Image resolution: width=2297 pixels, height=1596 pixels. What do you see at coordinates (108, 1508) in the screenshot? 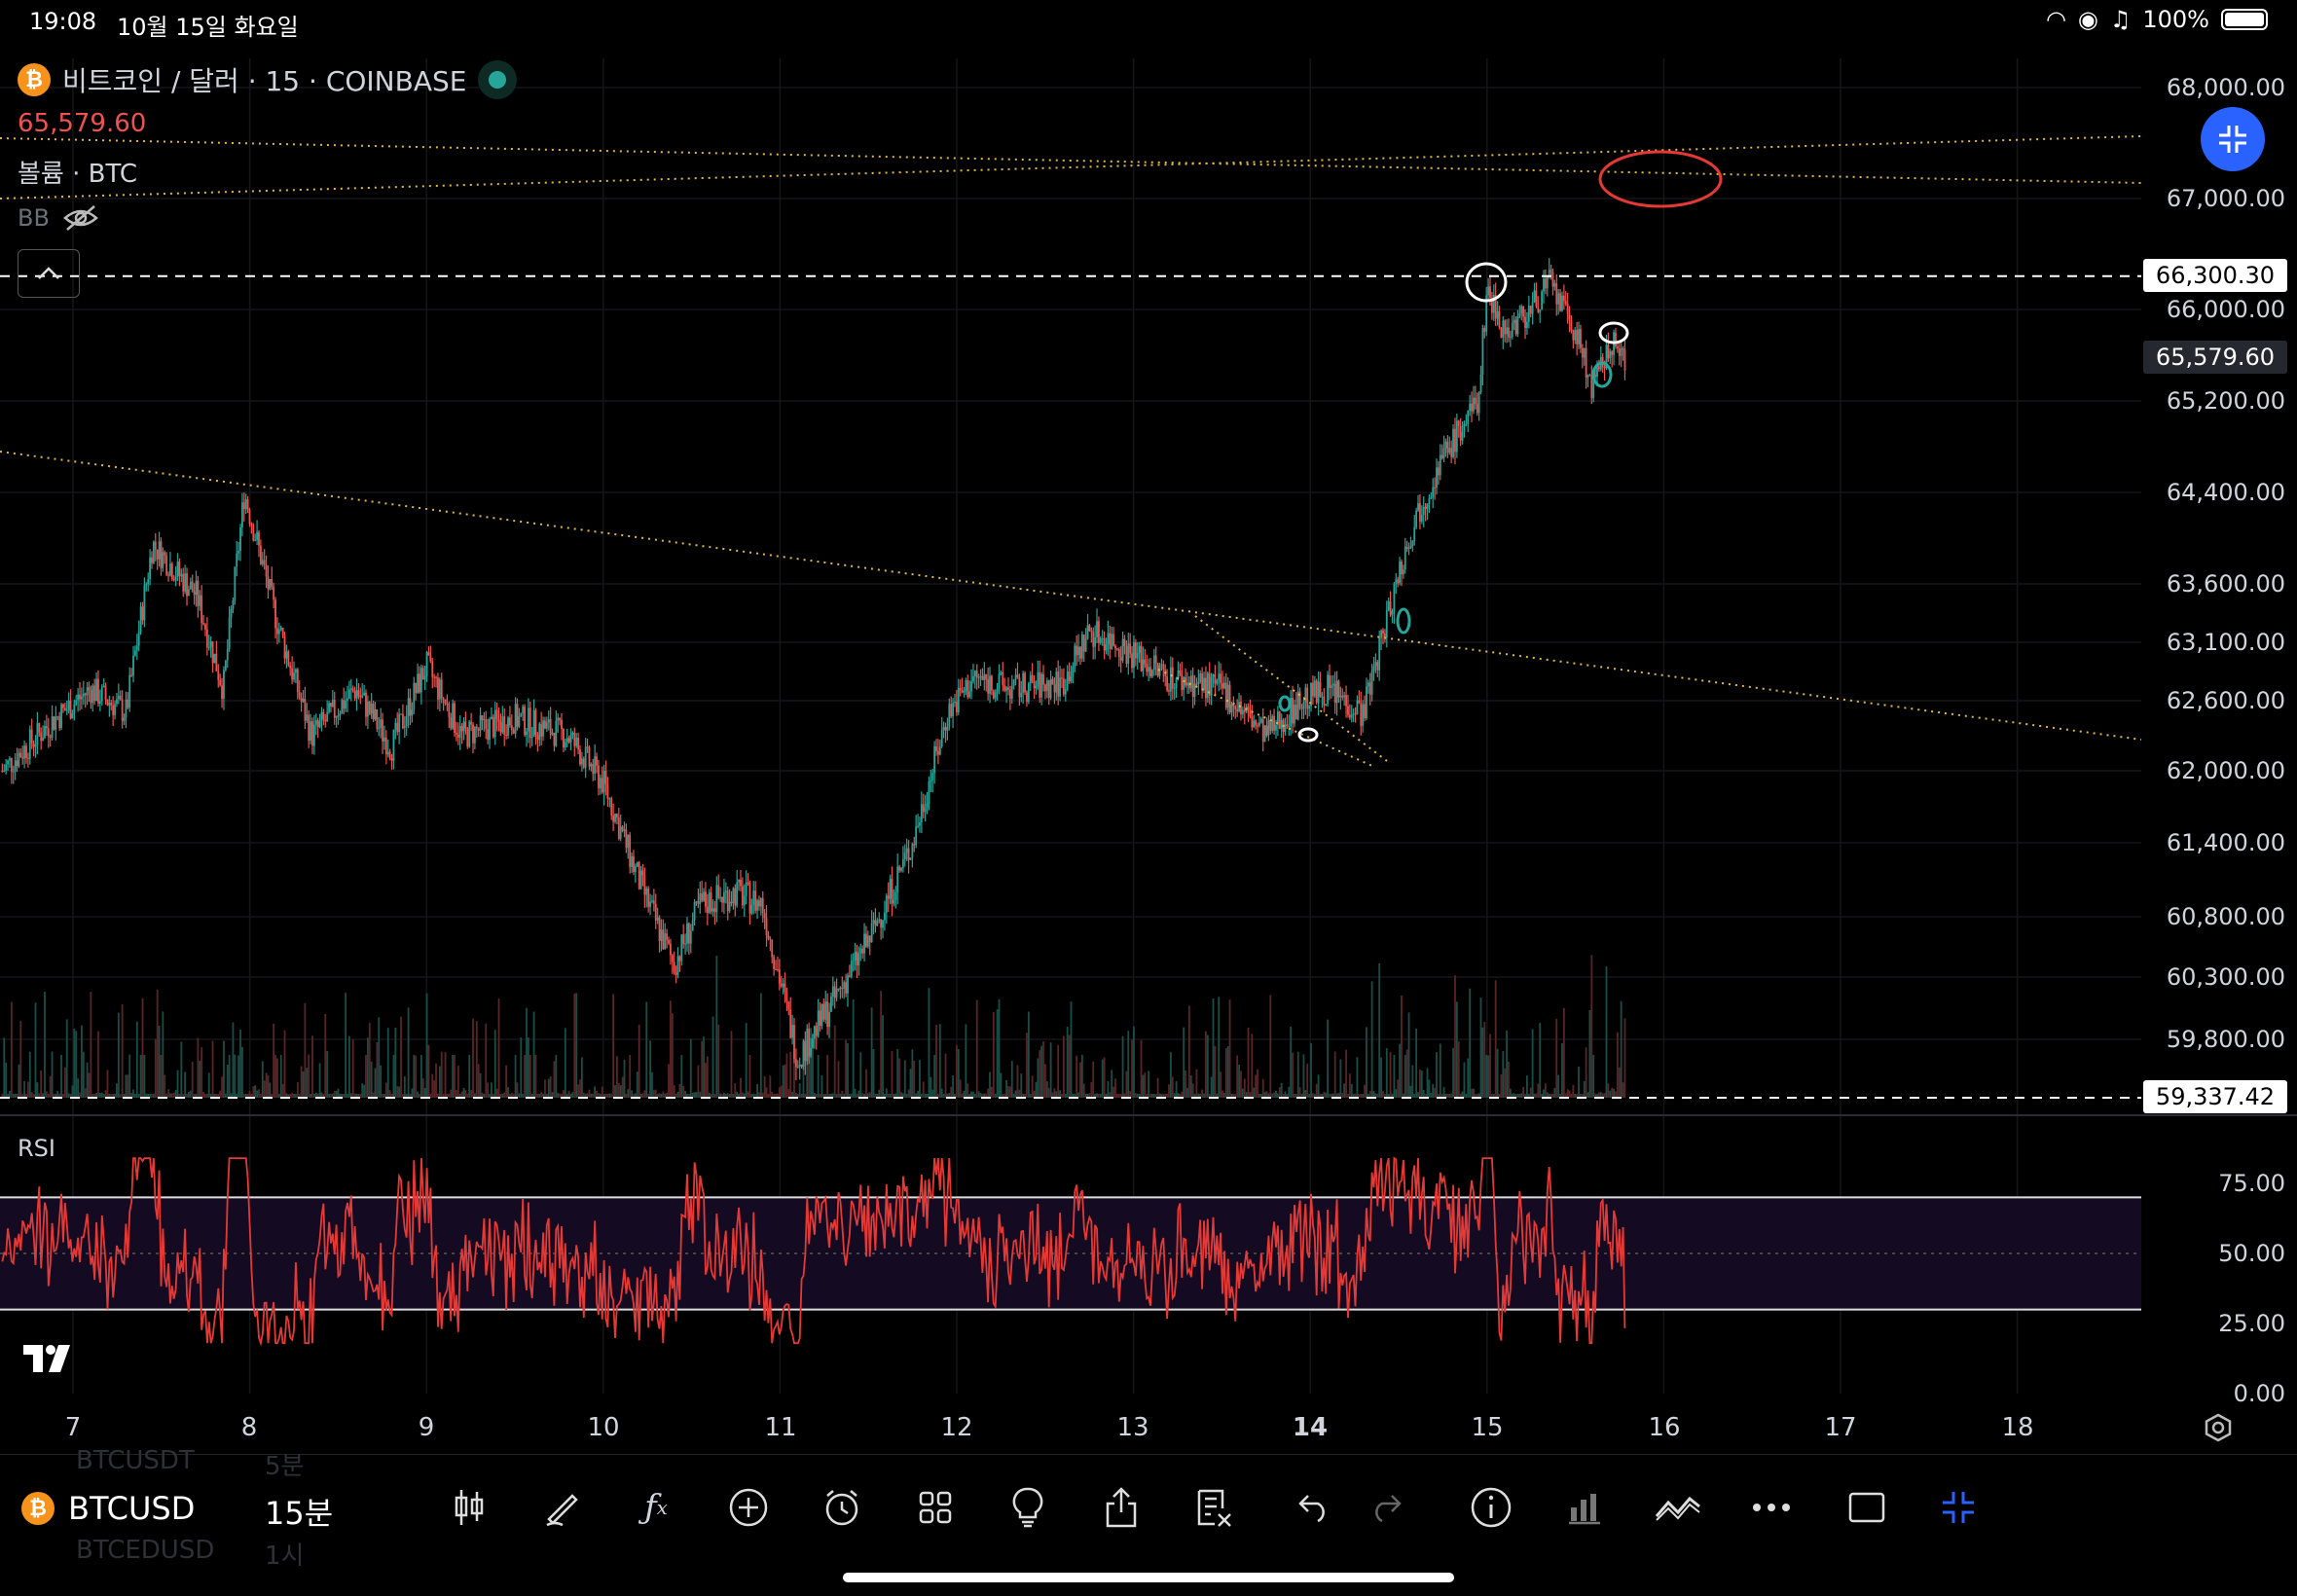
I see `symbol-selector: ₿ BTCUSD` at bounding box center [108, 1508].